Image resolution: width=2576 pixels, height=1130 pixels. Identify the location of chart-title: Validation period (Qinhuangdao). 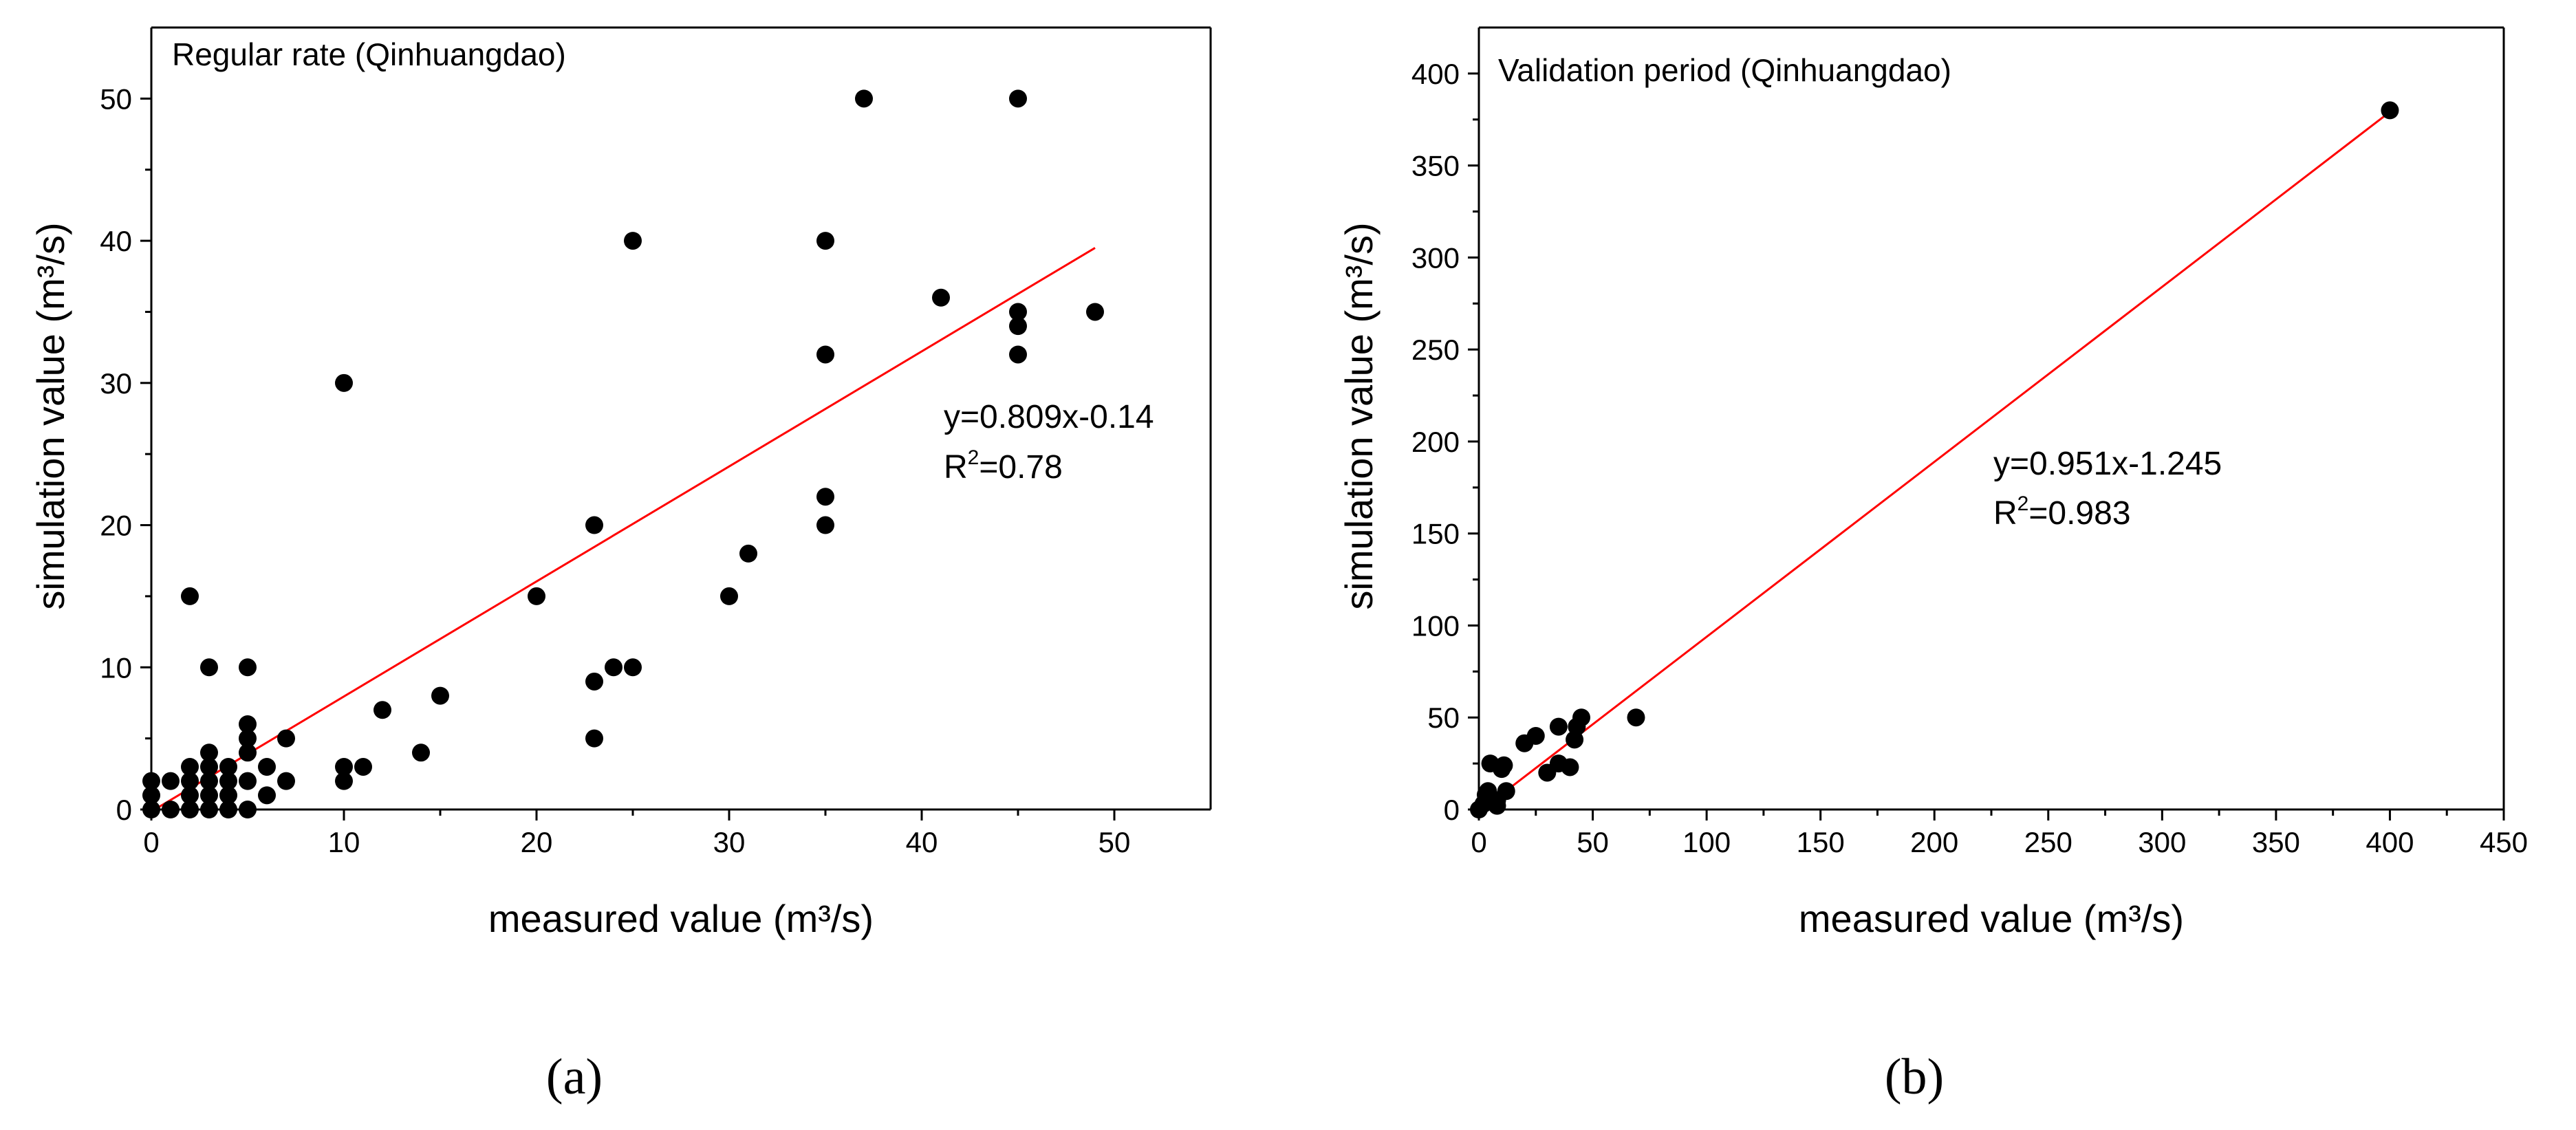
(1724, 70).